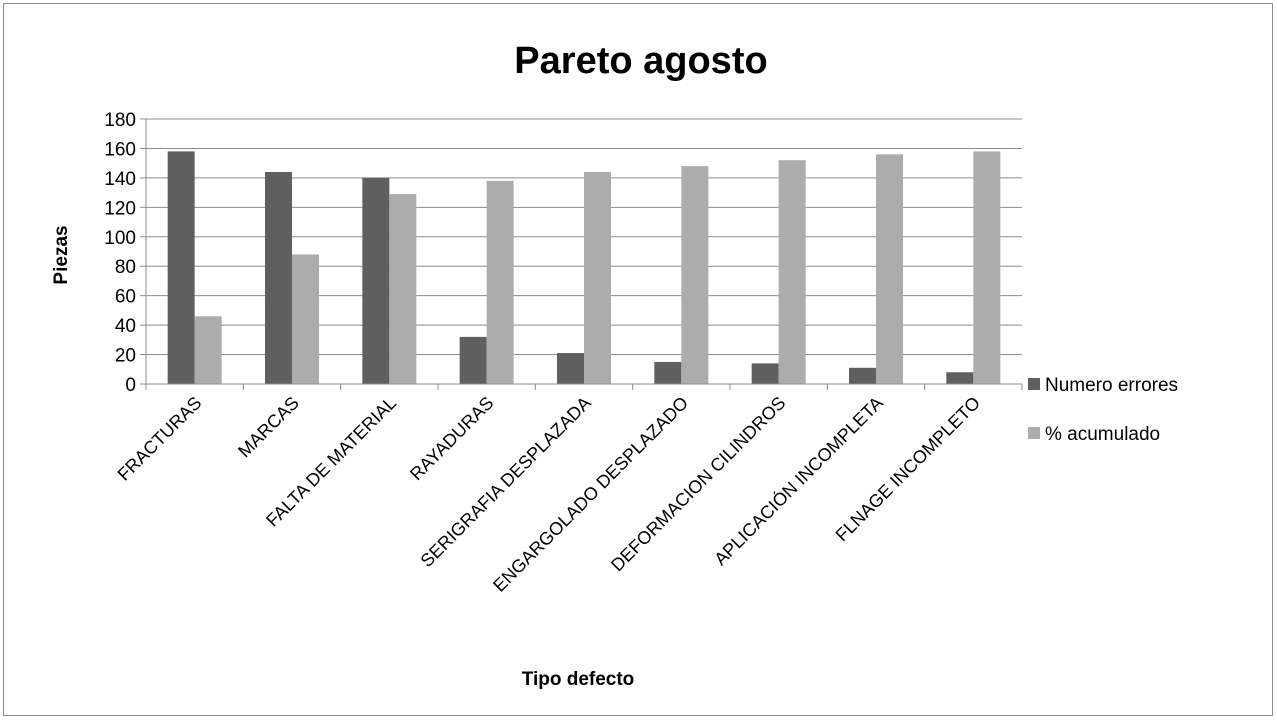  What do you see at coordinates (451, 438) in the screenshot?
I see `x-tick-label: RAYADURAS` at bounding box center [451, 438].